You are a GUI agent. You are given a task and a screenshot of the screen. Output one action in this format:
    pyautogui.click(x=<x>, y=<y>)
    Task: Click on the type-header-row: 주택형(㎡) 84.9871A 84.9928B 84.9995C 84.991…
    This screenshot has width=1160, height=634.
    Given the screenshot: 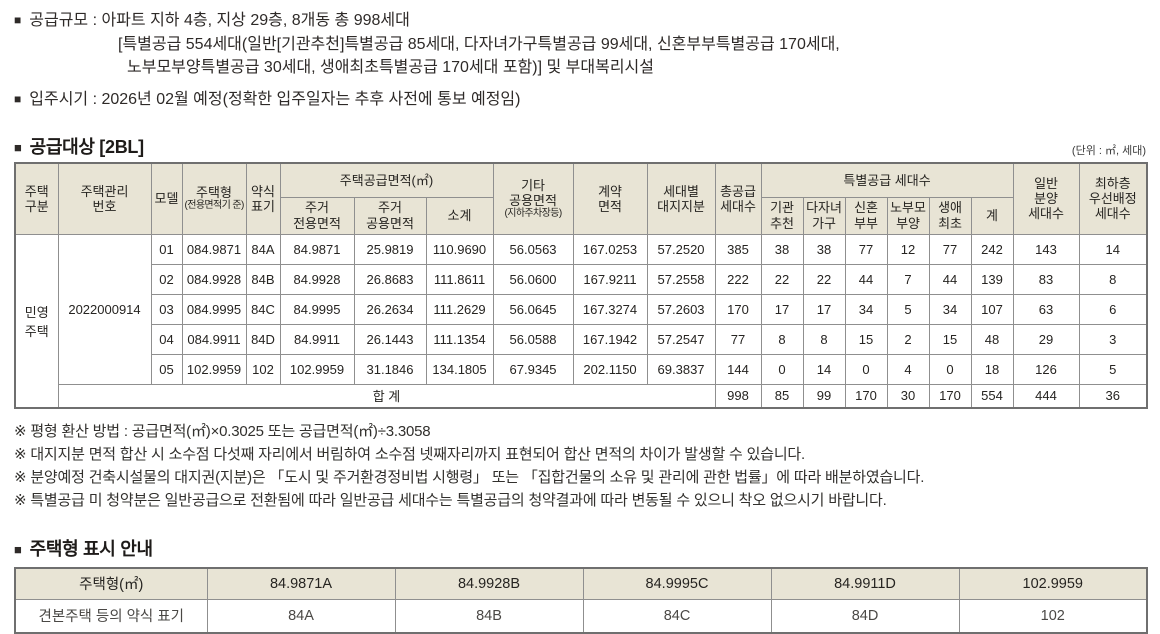 What is the action you would take?
    pyautogui.click(x=581, y=583)
    